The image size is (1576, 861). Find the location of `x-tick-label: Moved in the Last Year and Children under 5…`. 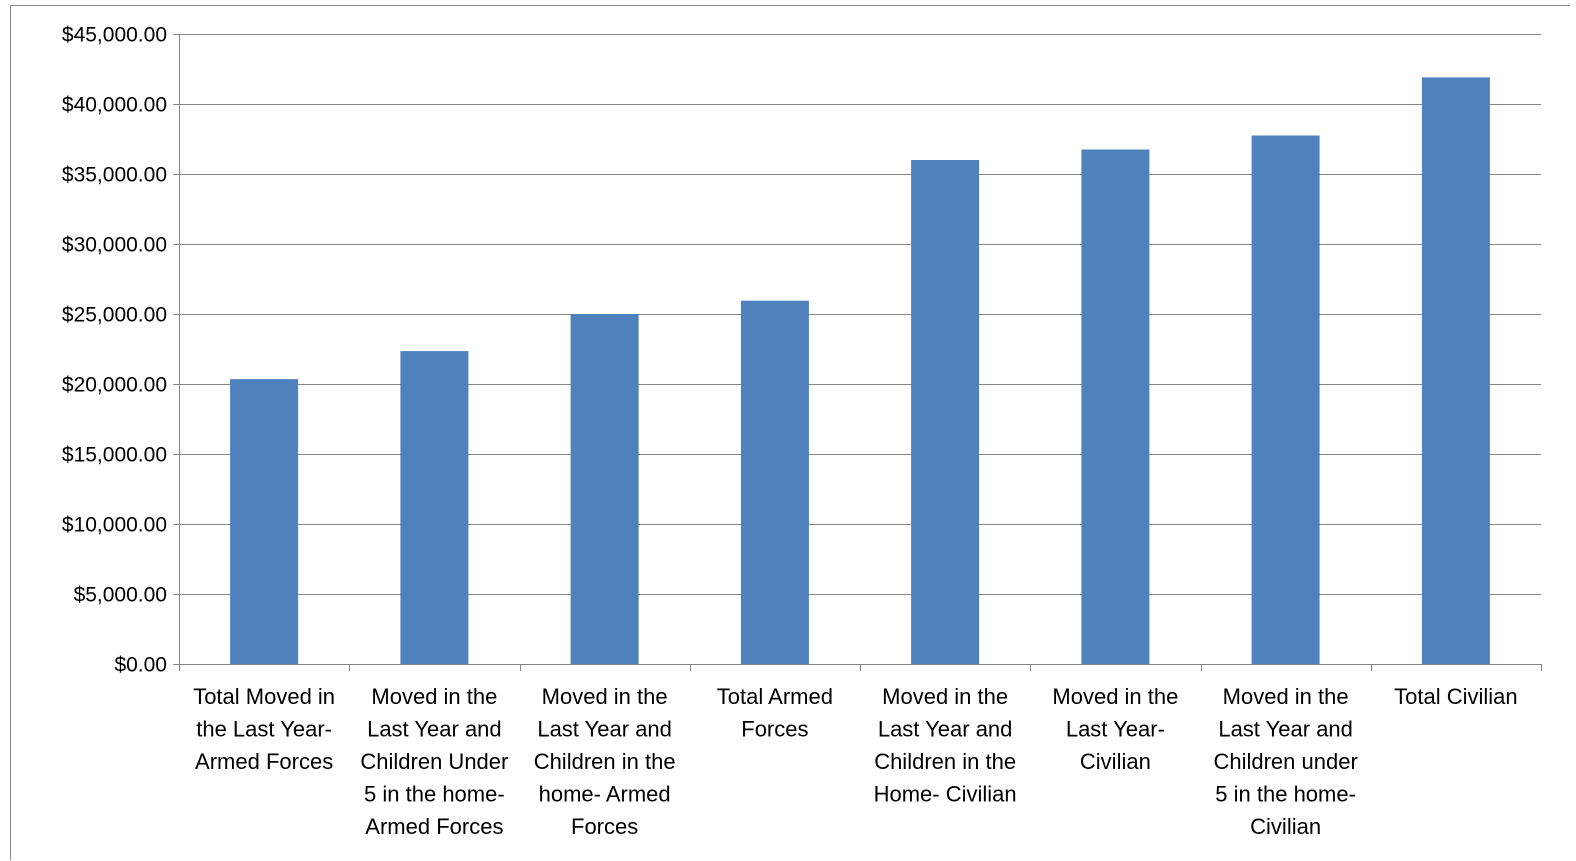

x-tick-label: Moved in the Last Year and Children under 5… is located at coordinates (1285, 761).